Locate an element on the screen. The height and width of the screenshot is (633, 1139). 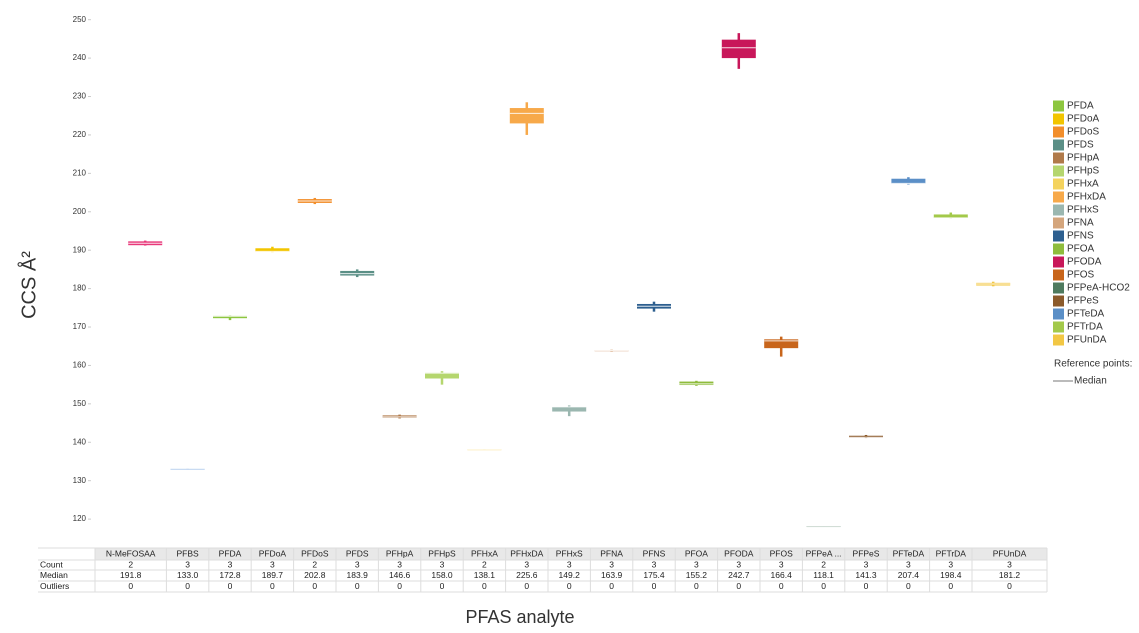
column-header: PFNS is located at coordinates (654, 553).